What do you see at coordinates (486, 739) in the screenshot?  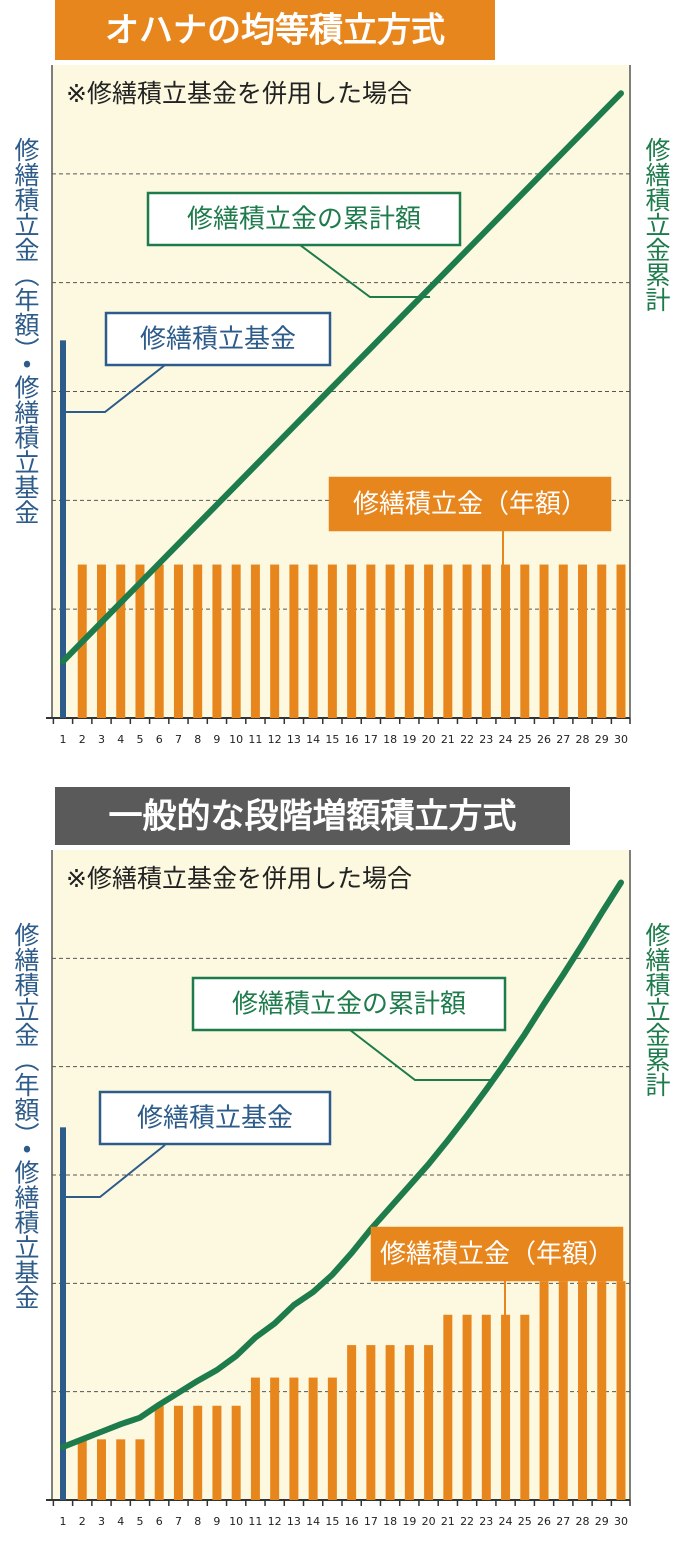 I see `x-tick-label: 23` at bounding box center [486, 739].